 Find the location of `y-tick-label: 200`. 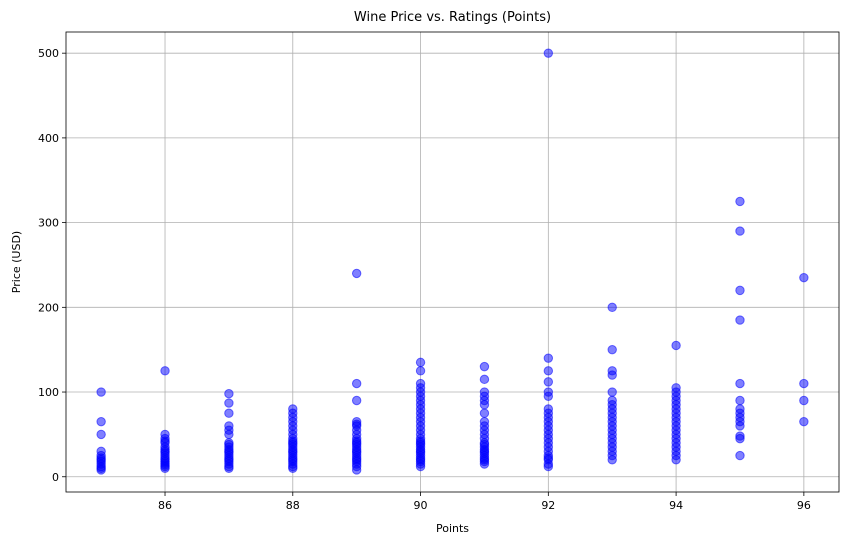

y-tick-label: 200 is located at coordinates (48, 307).